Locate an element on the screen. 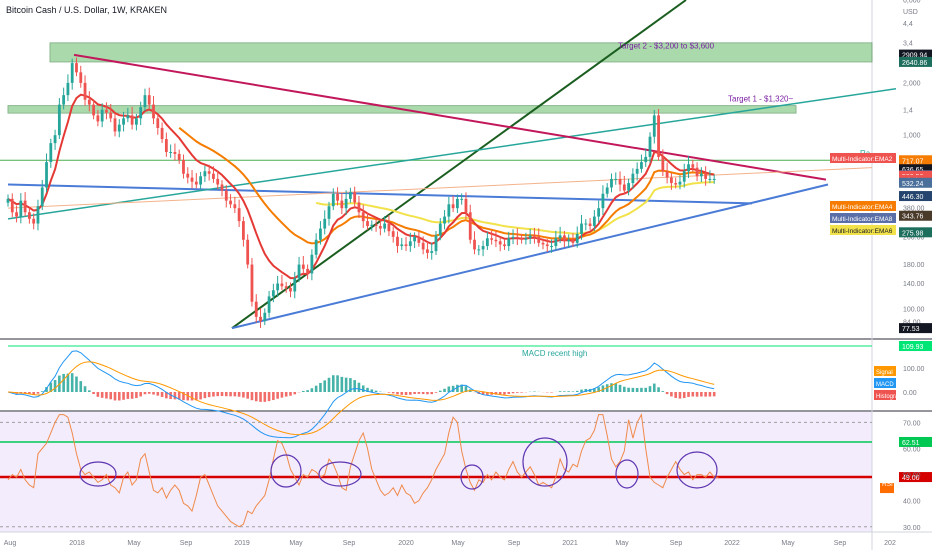  time-tick-label: Aug is located at coordinates (10, 543).